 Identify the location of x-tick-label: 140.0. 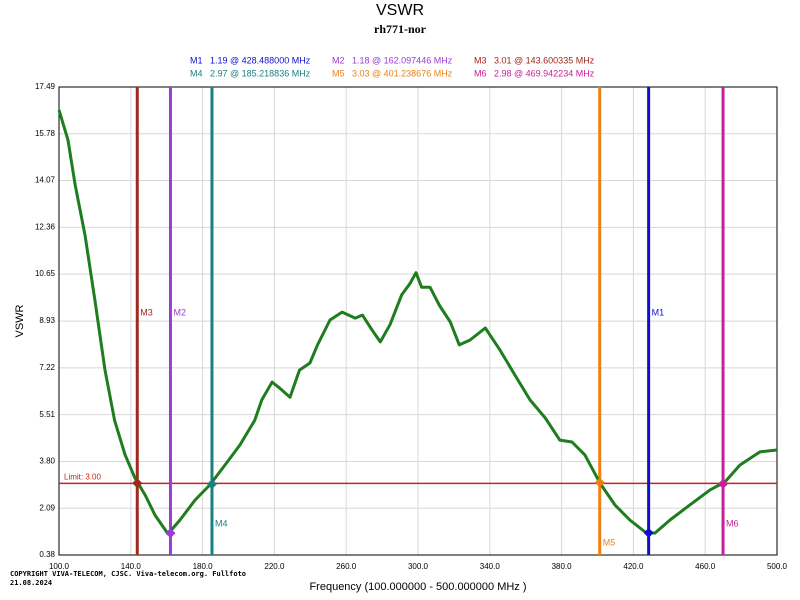
(131, 566).